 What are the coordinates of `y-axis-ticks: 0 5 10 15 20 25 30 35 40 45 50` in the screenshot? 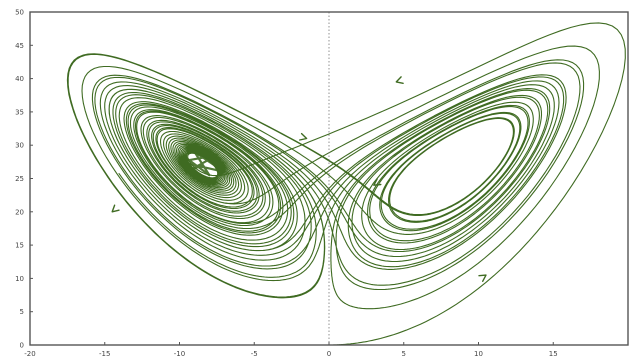 It's located at (24, 179).